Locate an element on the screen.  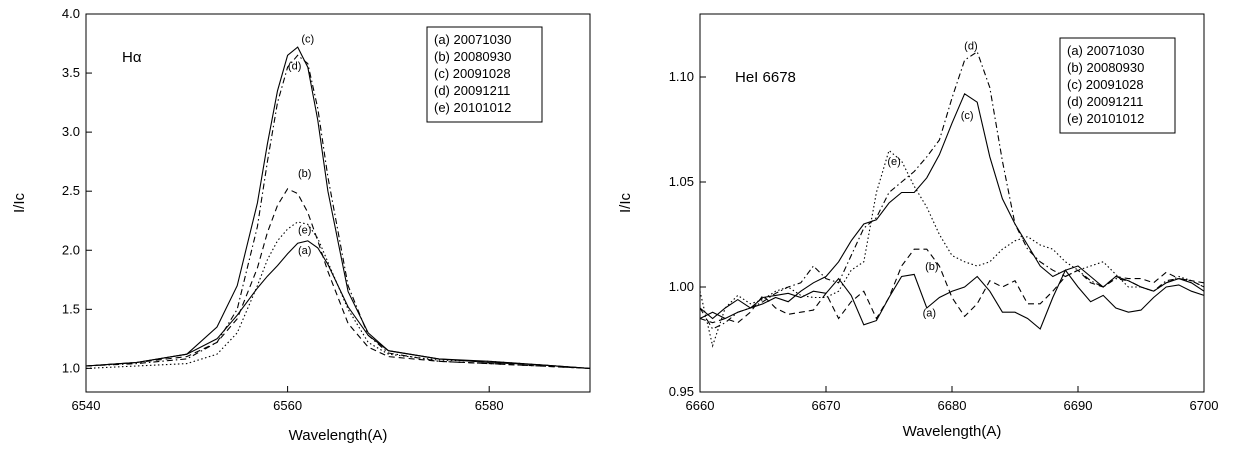
x-tick-label: 6580 is located at coordinates (489, 405).